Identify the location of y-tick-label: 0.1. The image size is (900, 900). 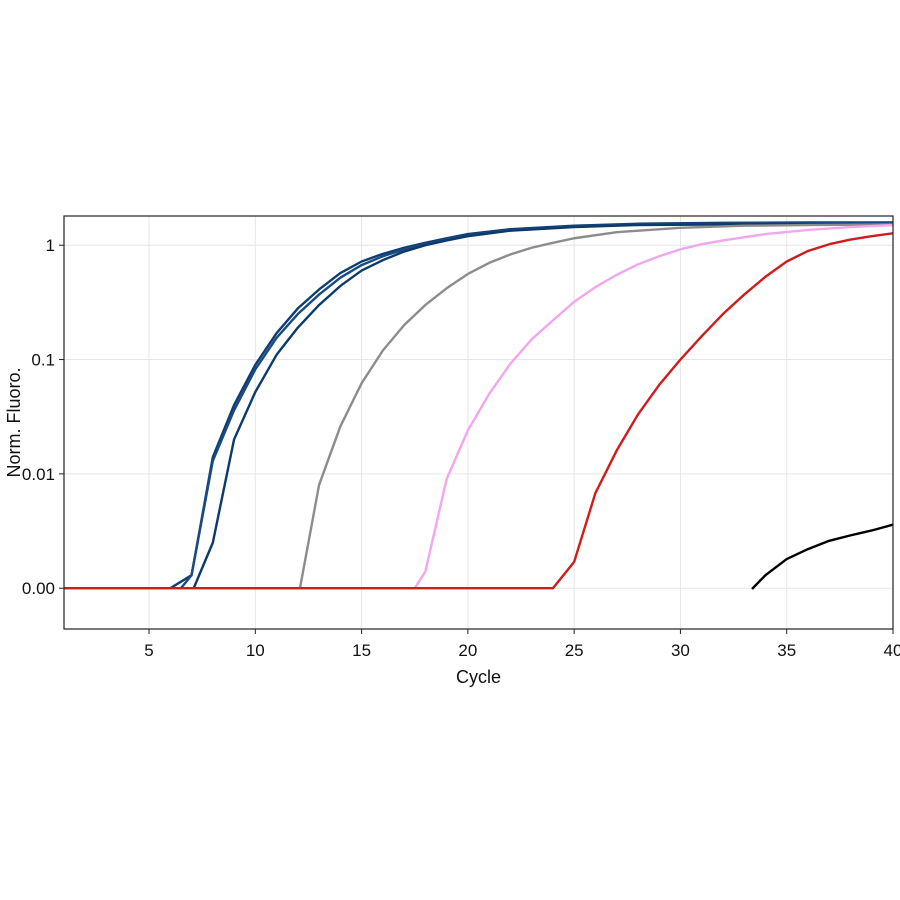
(43, 360).